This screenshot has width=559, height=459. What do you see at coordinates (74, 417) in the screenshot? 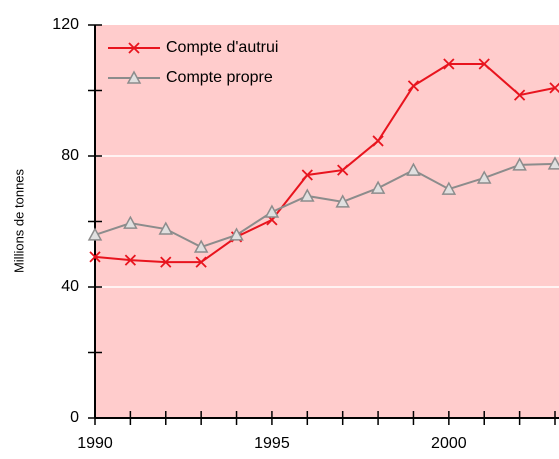
I see `y-tick-label: 0` at bounding box center [74, 417].